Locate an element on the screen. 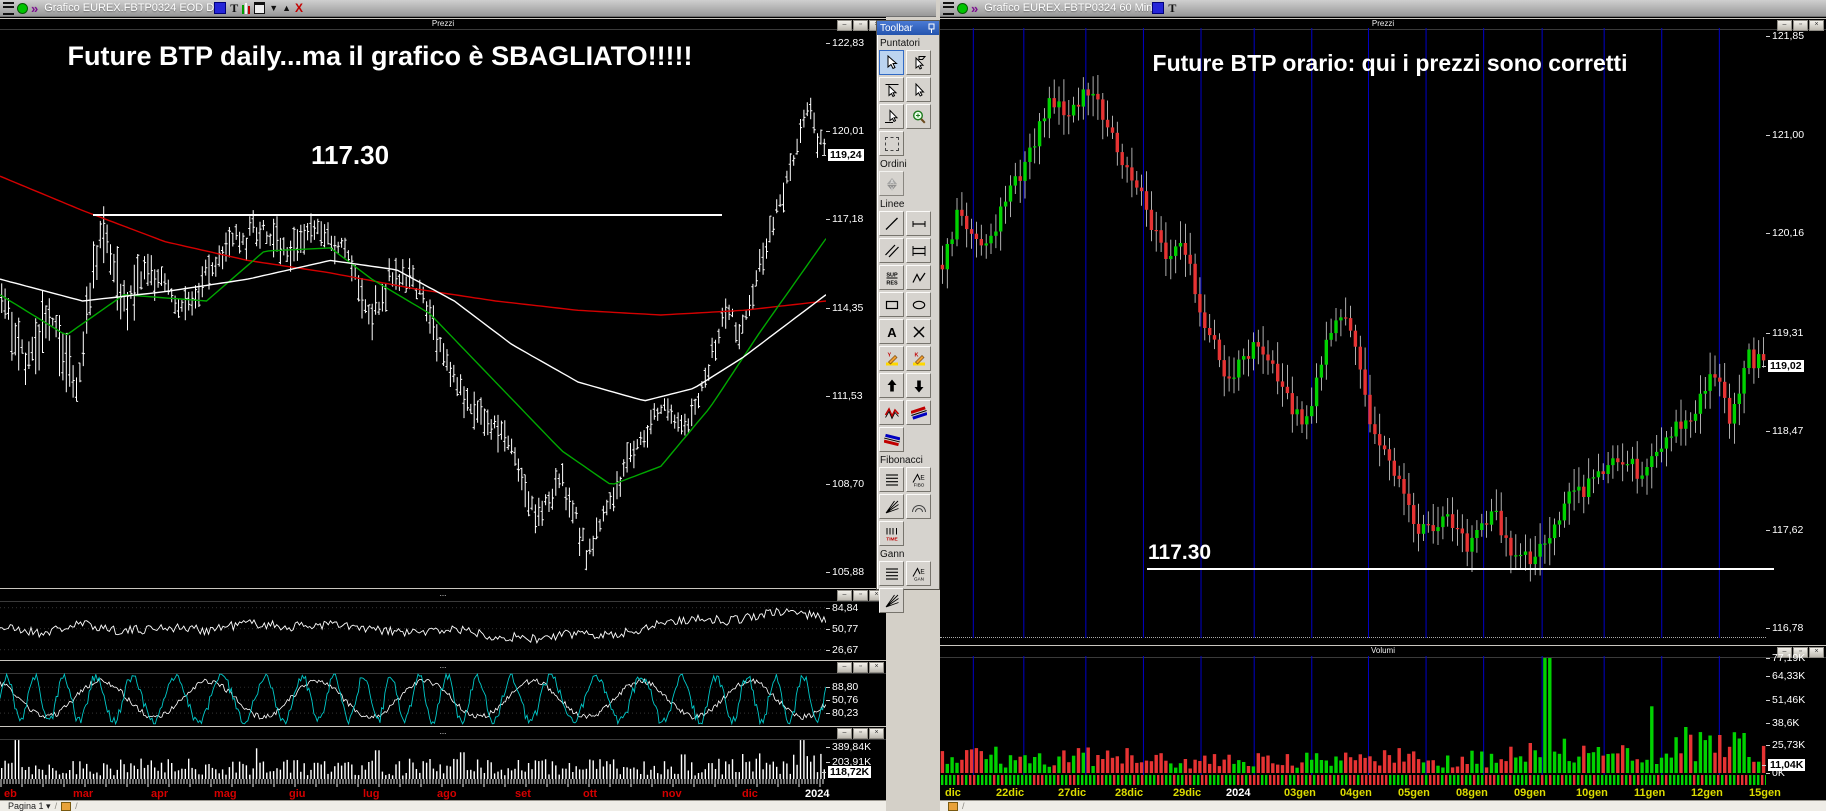 The width and height of the screenshot is (1826, 811). pointer-level-button is located at coordinates (891, 116).